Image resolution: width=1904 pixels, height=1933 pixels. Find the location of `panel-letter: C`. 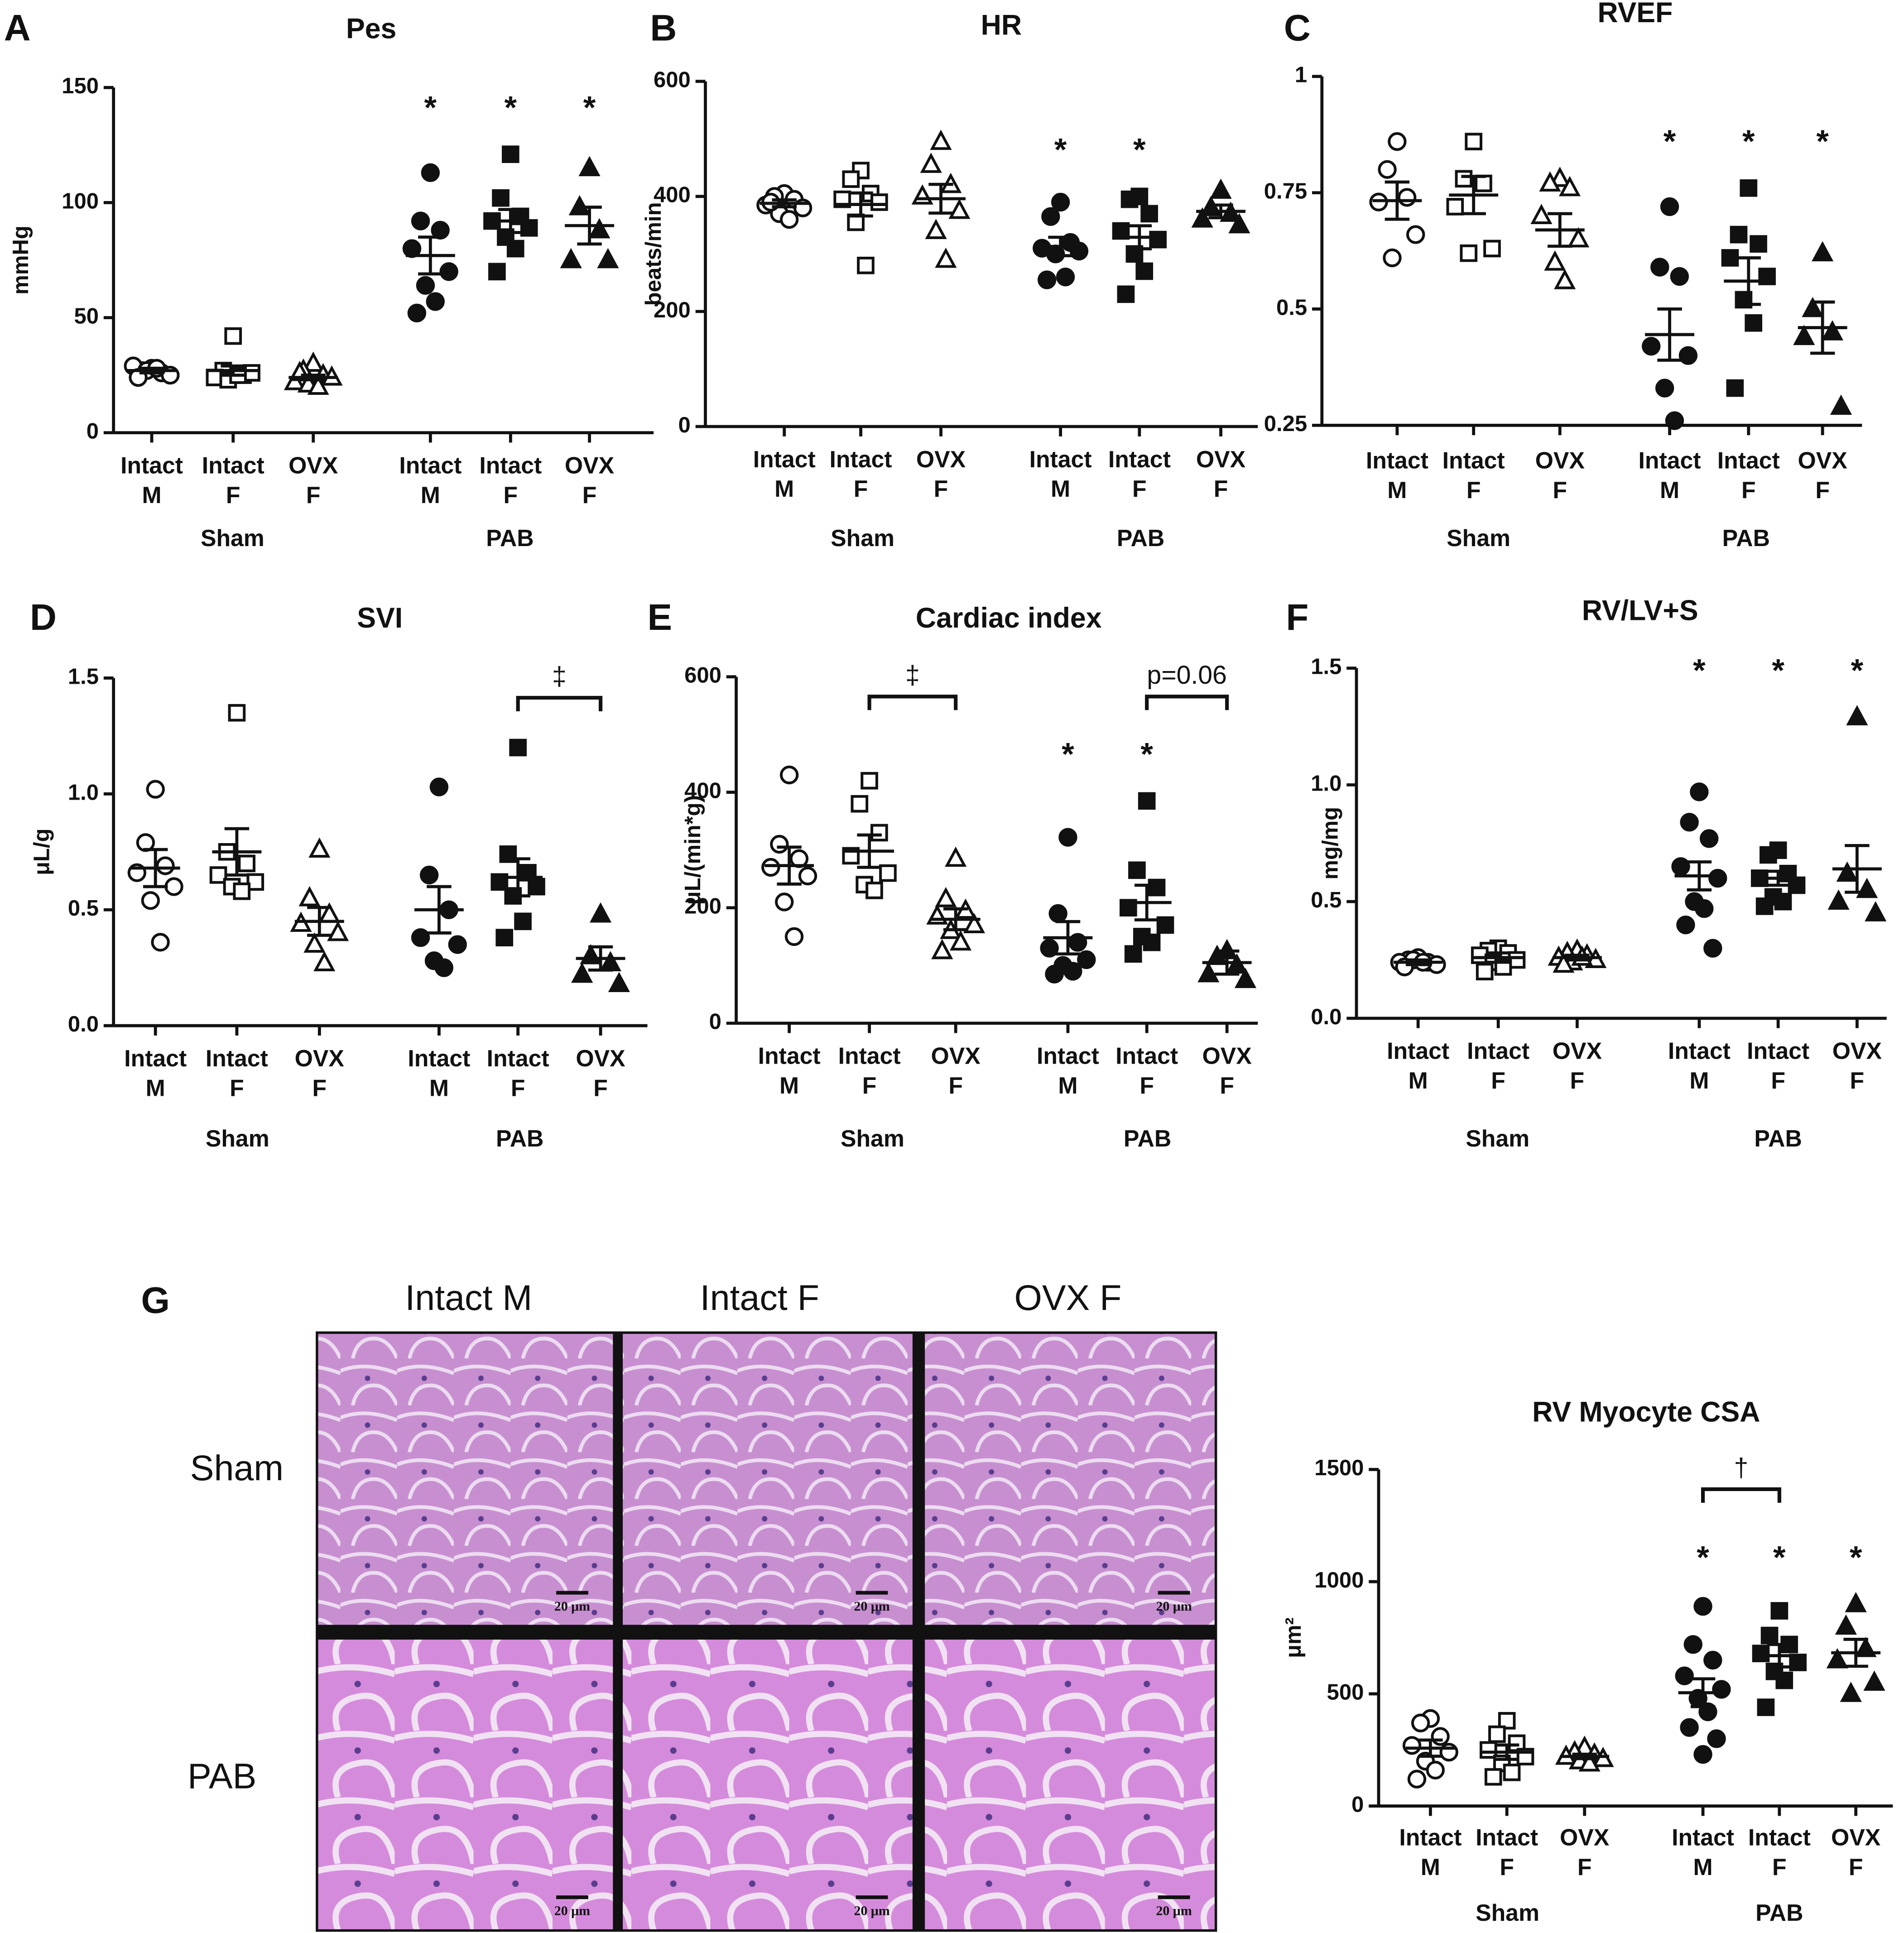

panel-letter: C is located at coordinates (1298, 28).